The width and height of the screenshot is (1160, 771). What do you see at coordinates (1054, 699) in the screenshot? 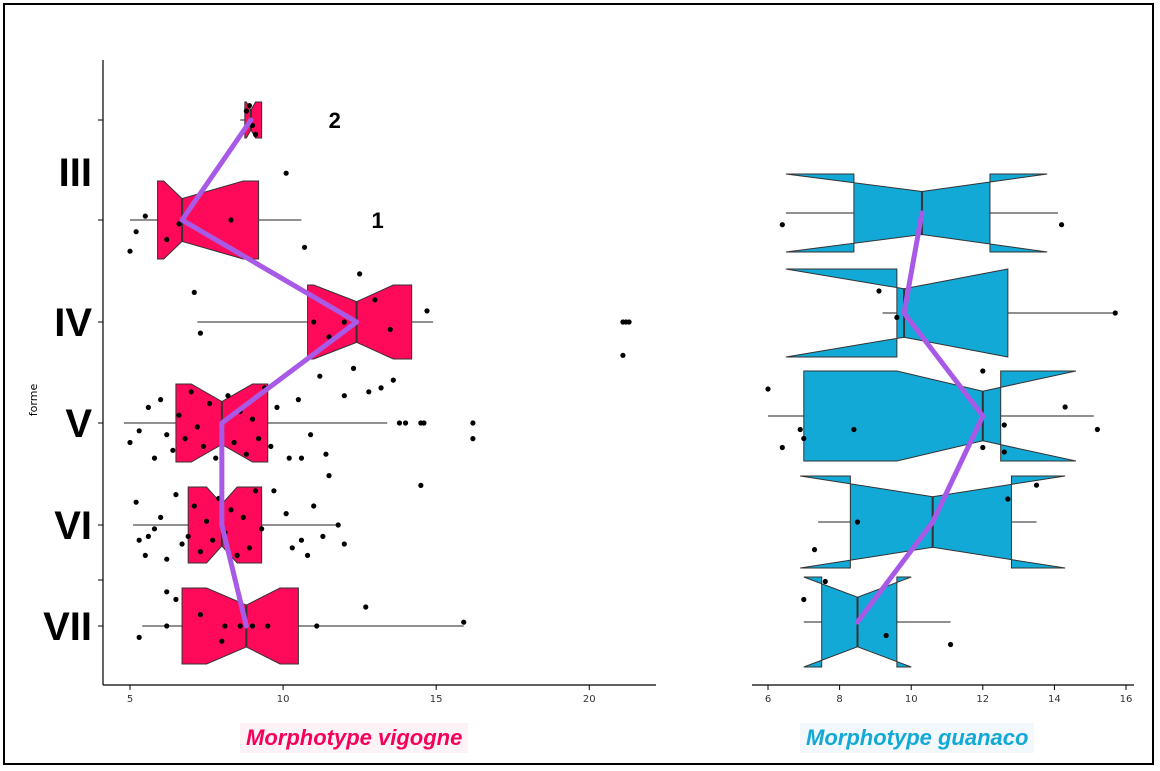
I see `right-x-tick-label: 14` at bounding box center [1054, 699].